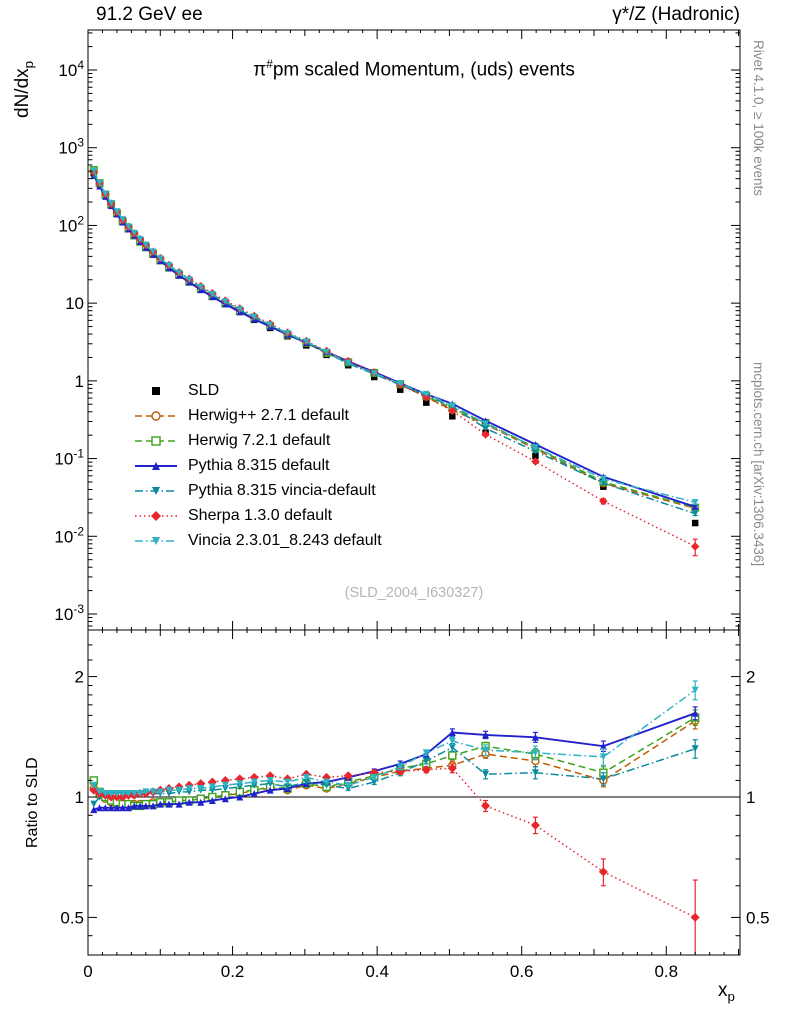 The height and width of the screenshot is (1024, 786). I want to click on legend-item-sld: SLD, so click(258, 390).